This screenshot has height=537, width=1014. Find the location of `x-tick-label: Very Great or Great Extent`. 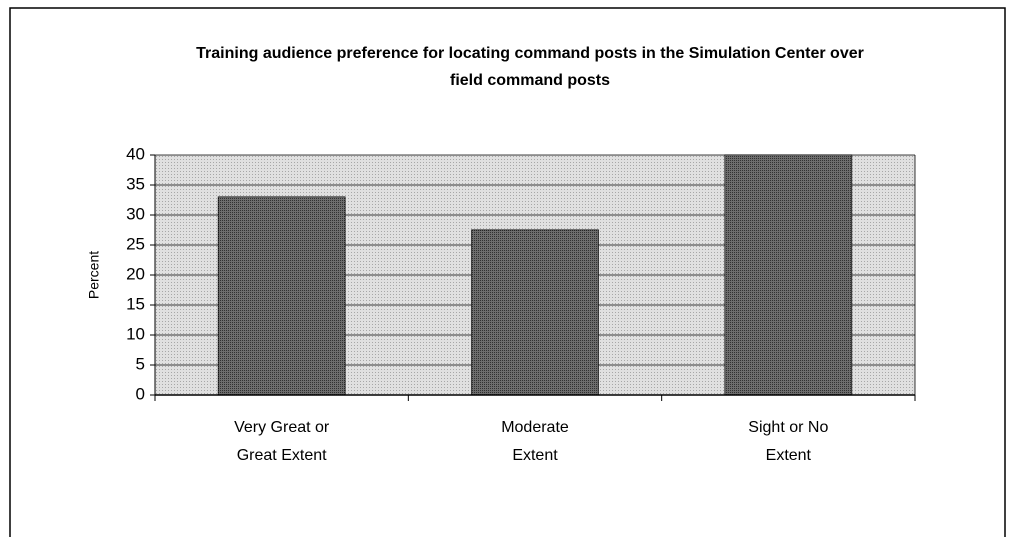

x-tick-label: Very Great or Great Extent is located at coordinates (282, 441).